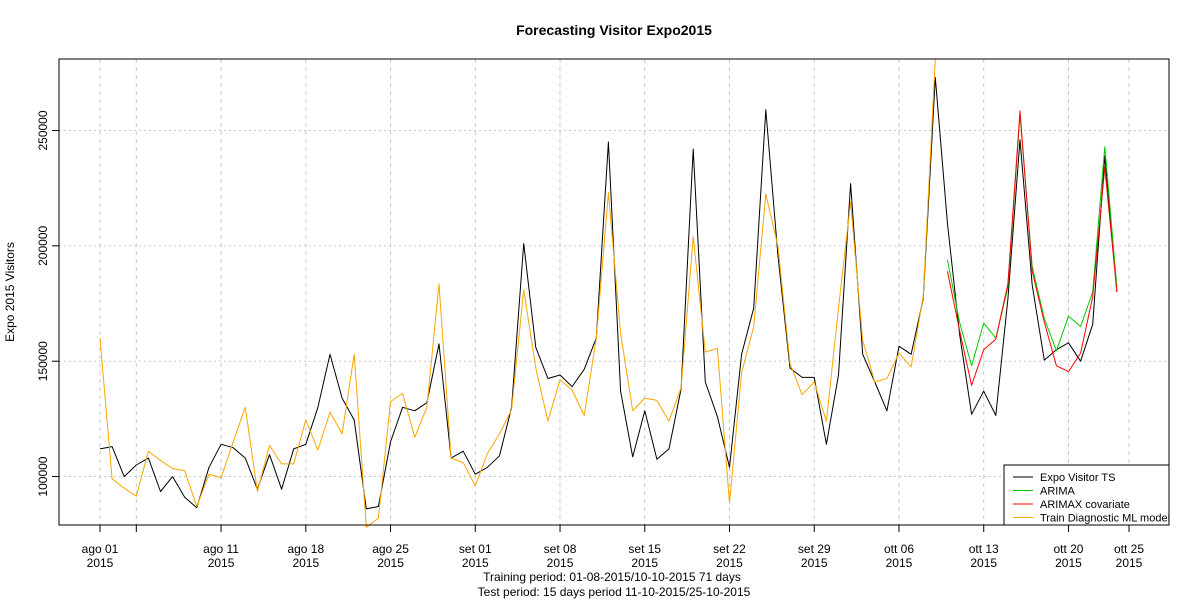 The height and width of the screenshot is (600, 1200). I want to click on x-tick-year-4: 2015, so click(475, 563).